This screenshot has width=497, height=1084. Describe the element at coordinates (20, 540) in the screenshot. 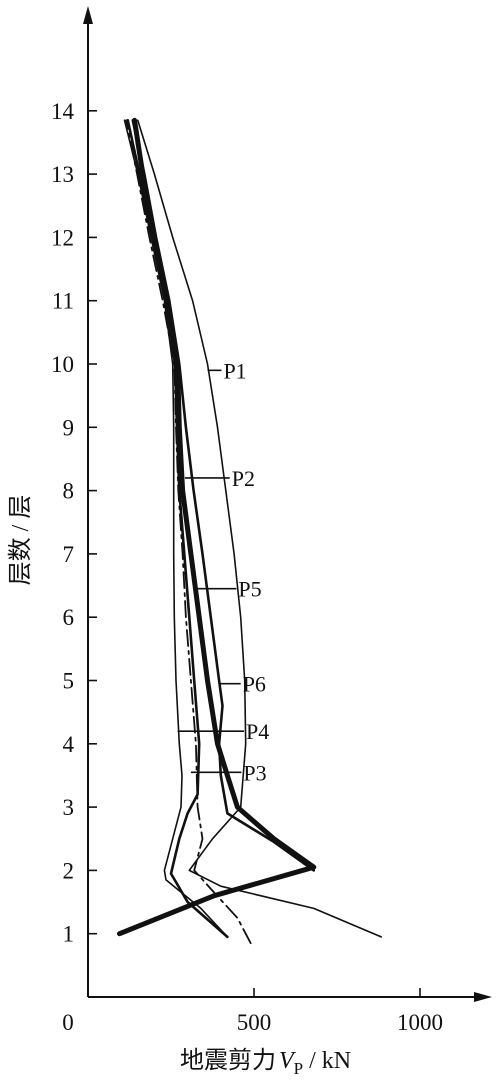

I see `y-axis-title: 层数 / 层` at that location.